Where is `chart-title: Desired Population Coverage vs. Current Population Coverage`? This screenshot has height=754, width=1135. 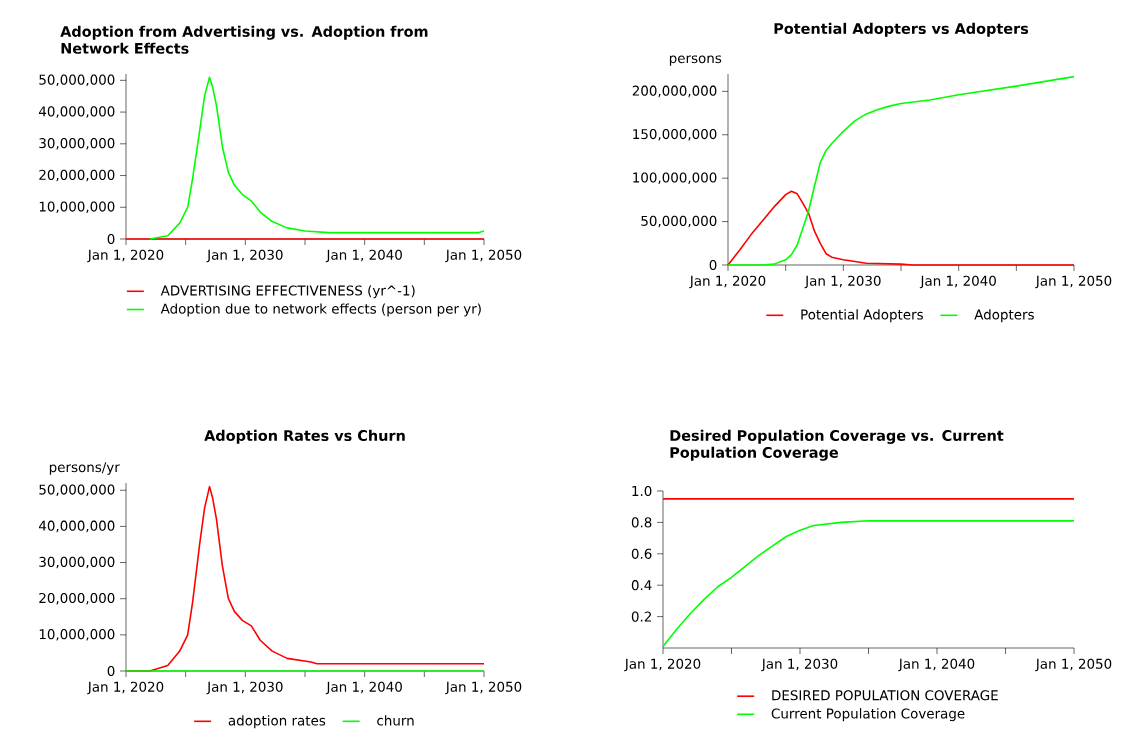
chart-title: Desired Population Coverage vs. Current Population Coverage is located at coordinates (837, 445).